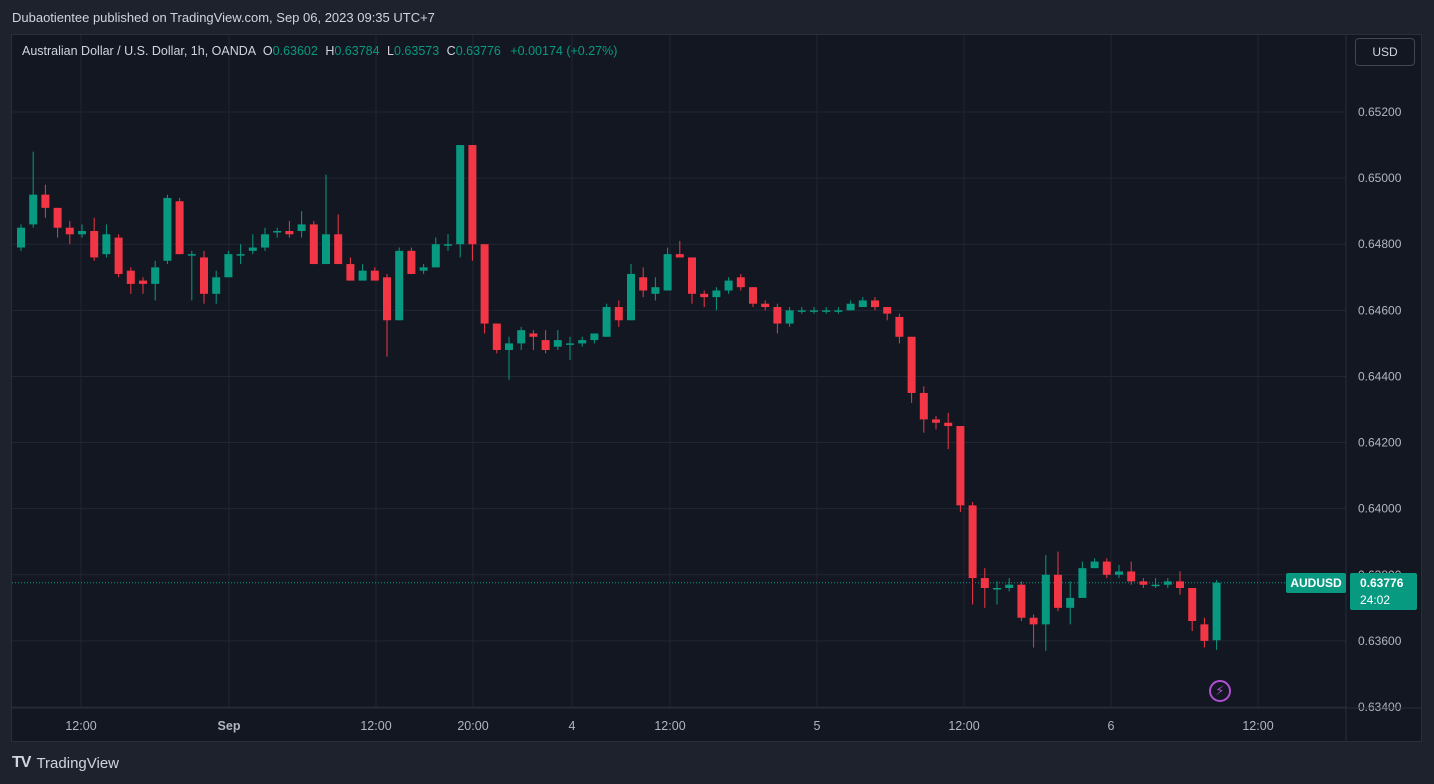  Describe the element at coordinates (1220, 691) in the screenshot. I see `lightning-icon: ⚡` at that location.